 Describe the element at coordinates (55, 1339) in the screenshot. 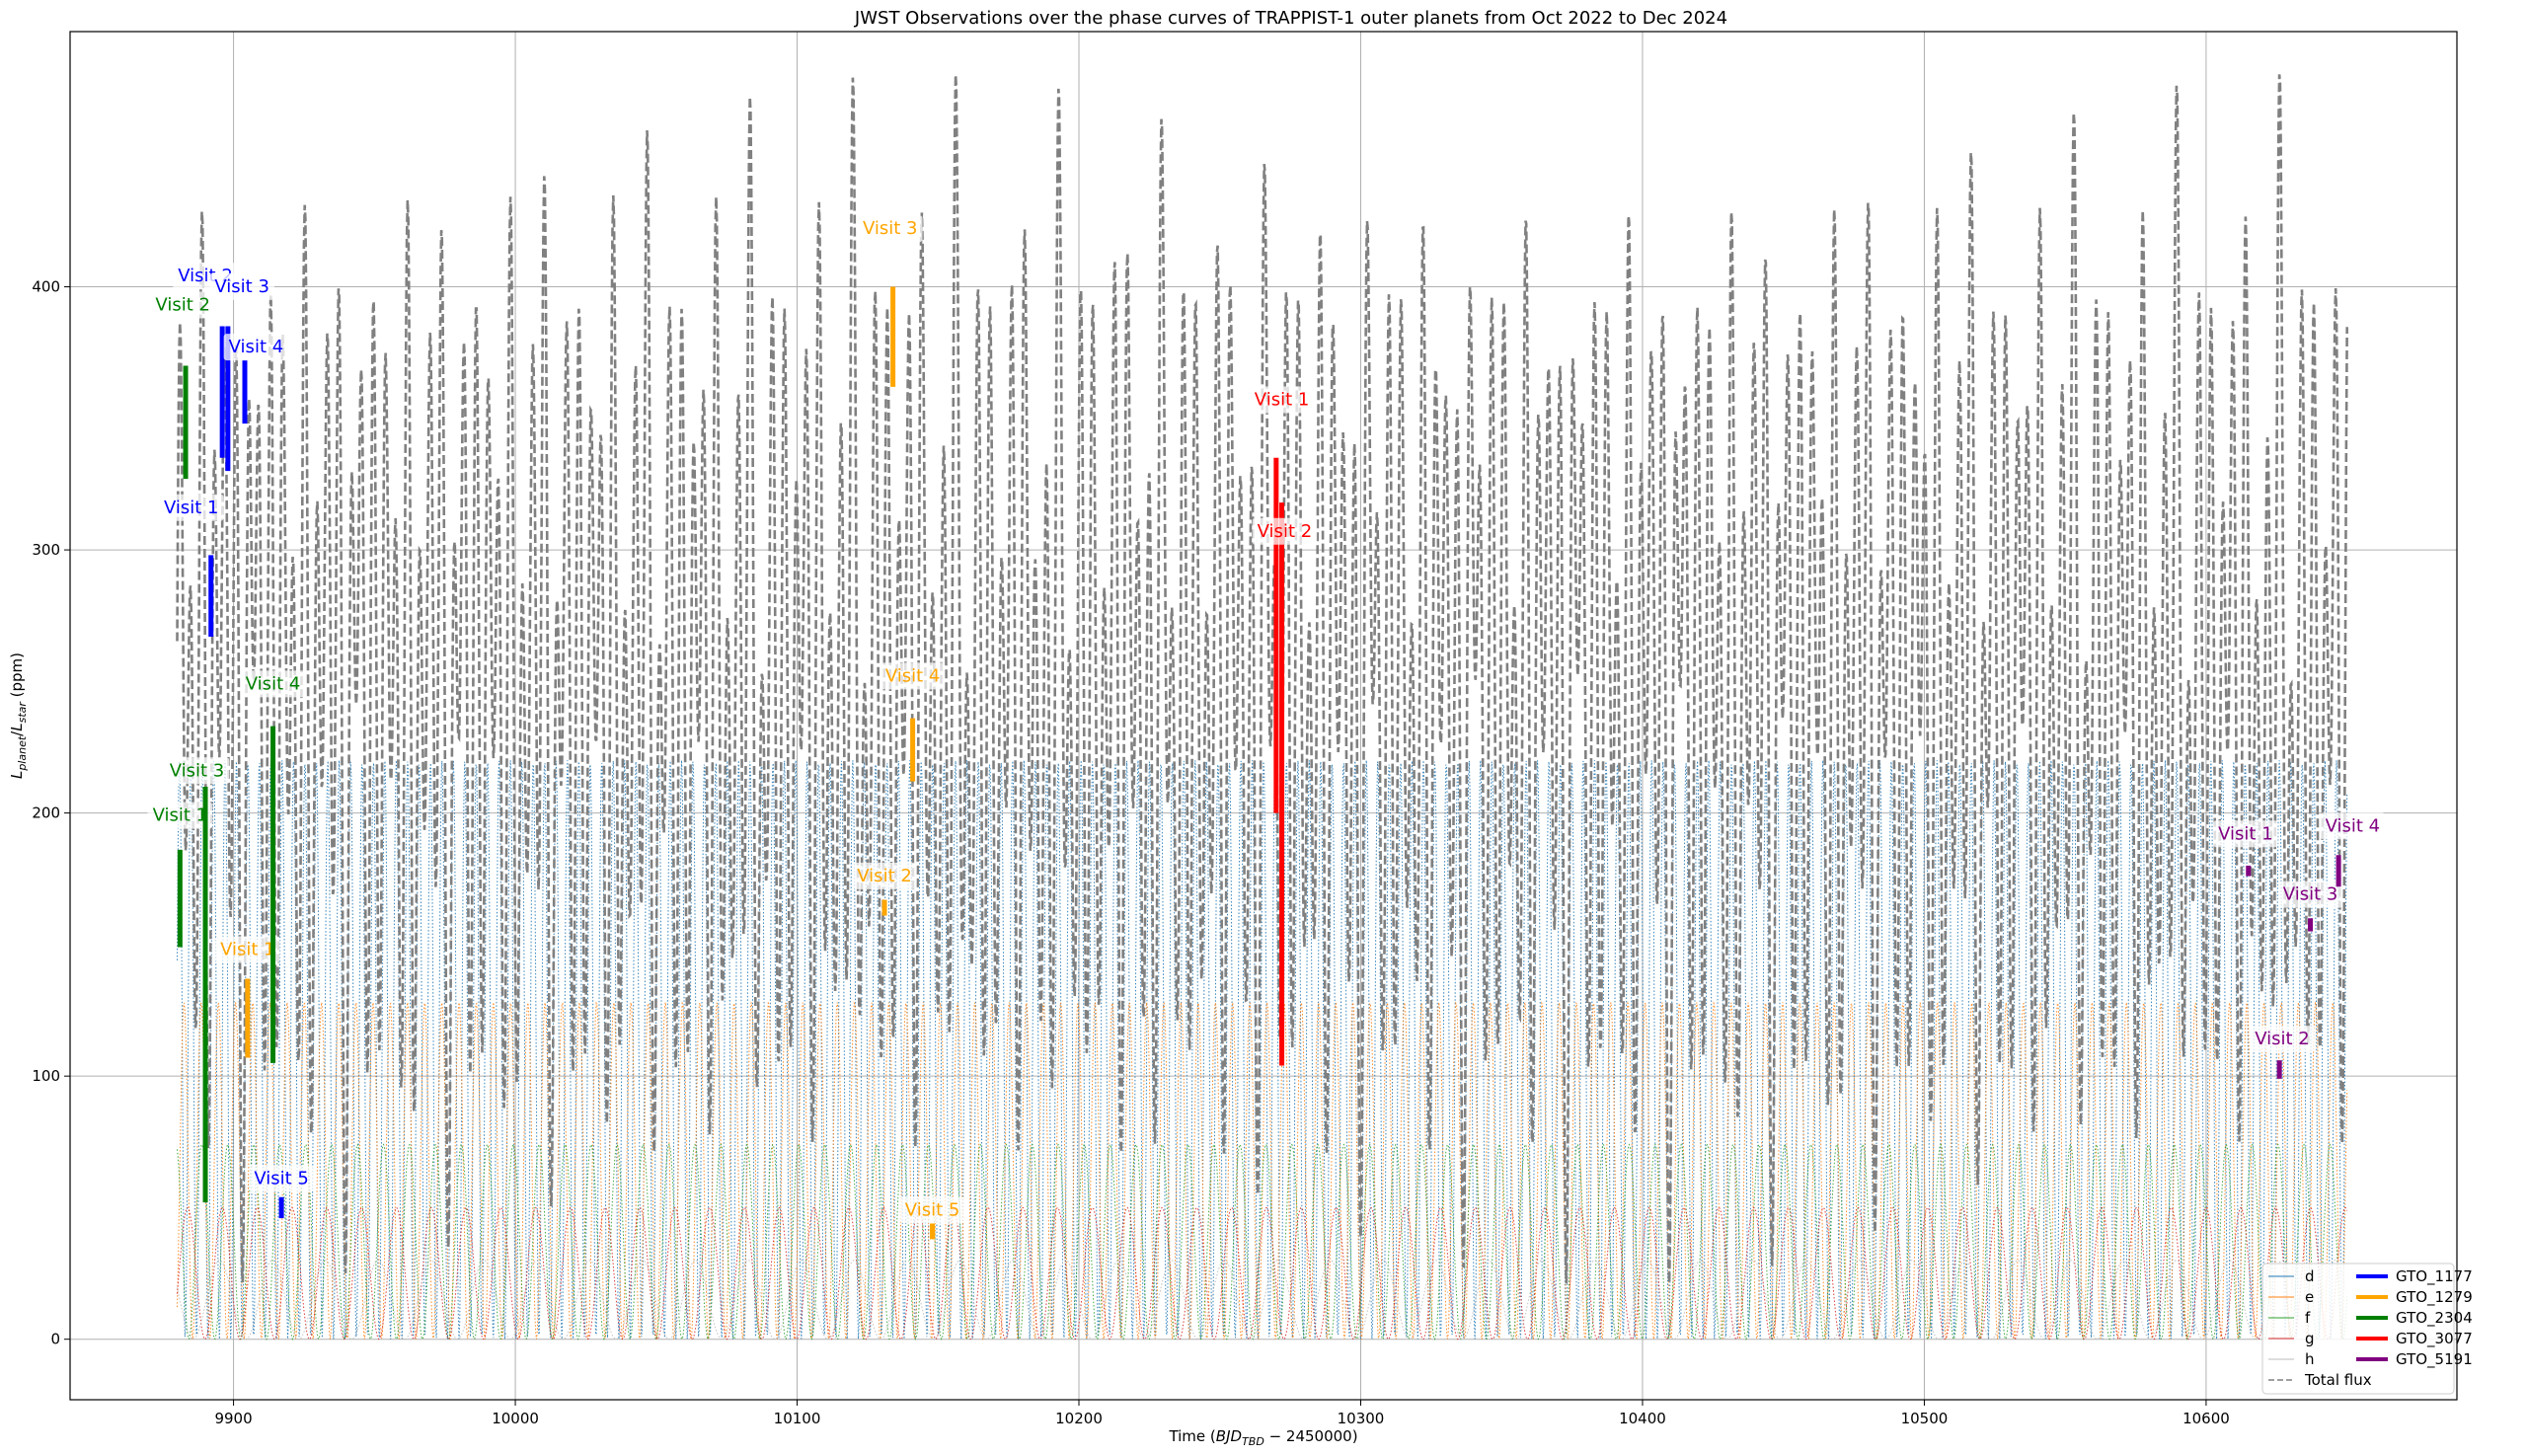

I see `y-tick-label: 0` at that location.